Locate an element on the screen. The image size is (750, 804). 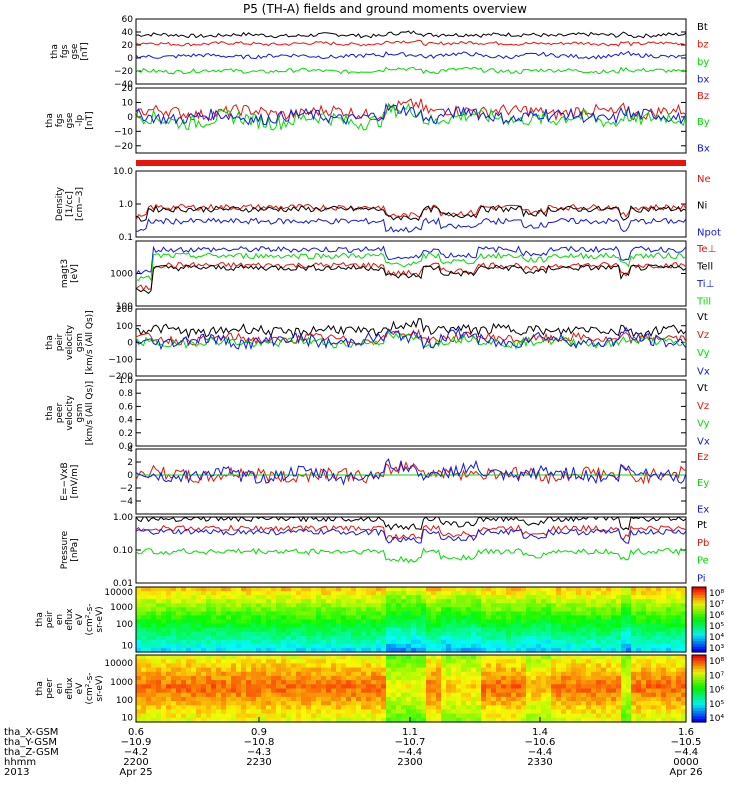
panel-frame is located at coordinates (411, 481).